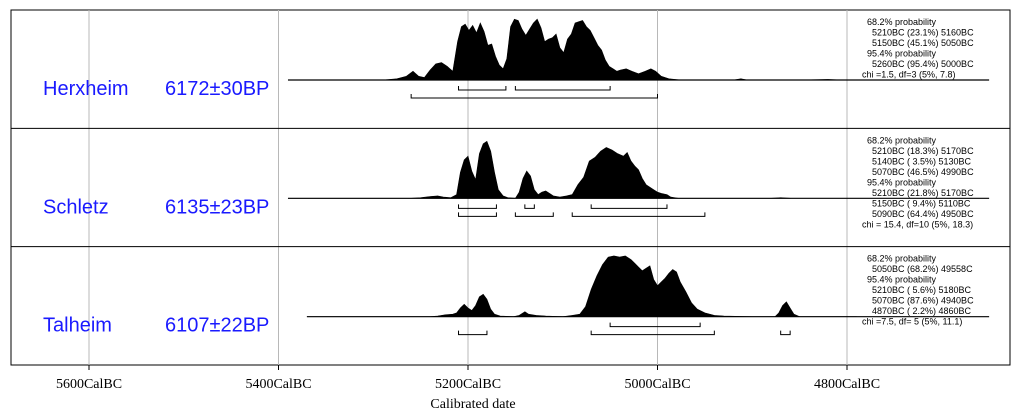 This screenshot has height=416, width=1020. I want to click on site-bp: 6107±22BP, so click(217, 326).